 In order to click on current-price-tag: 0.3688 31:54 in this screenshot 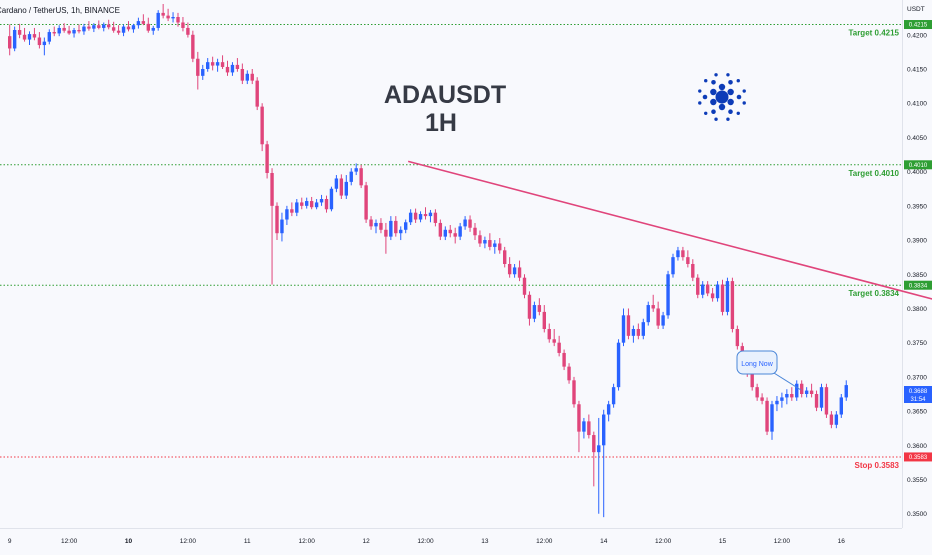, I will do `click(918, 394)`.